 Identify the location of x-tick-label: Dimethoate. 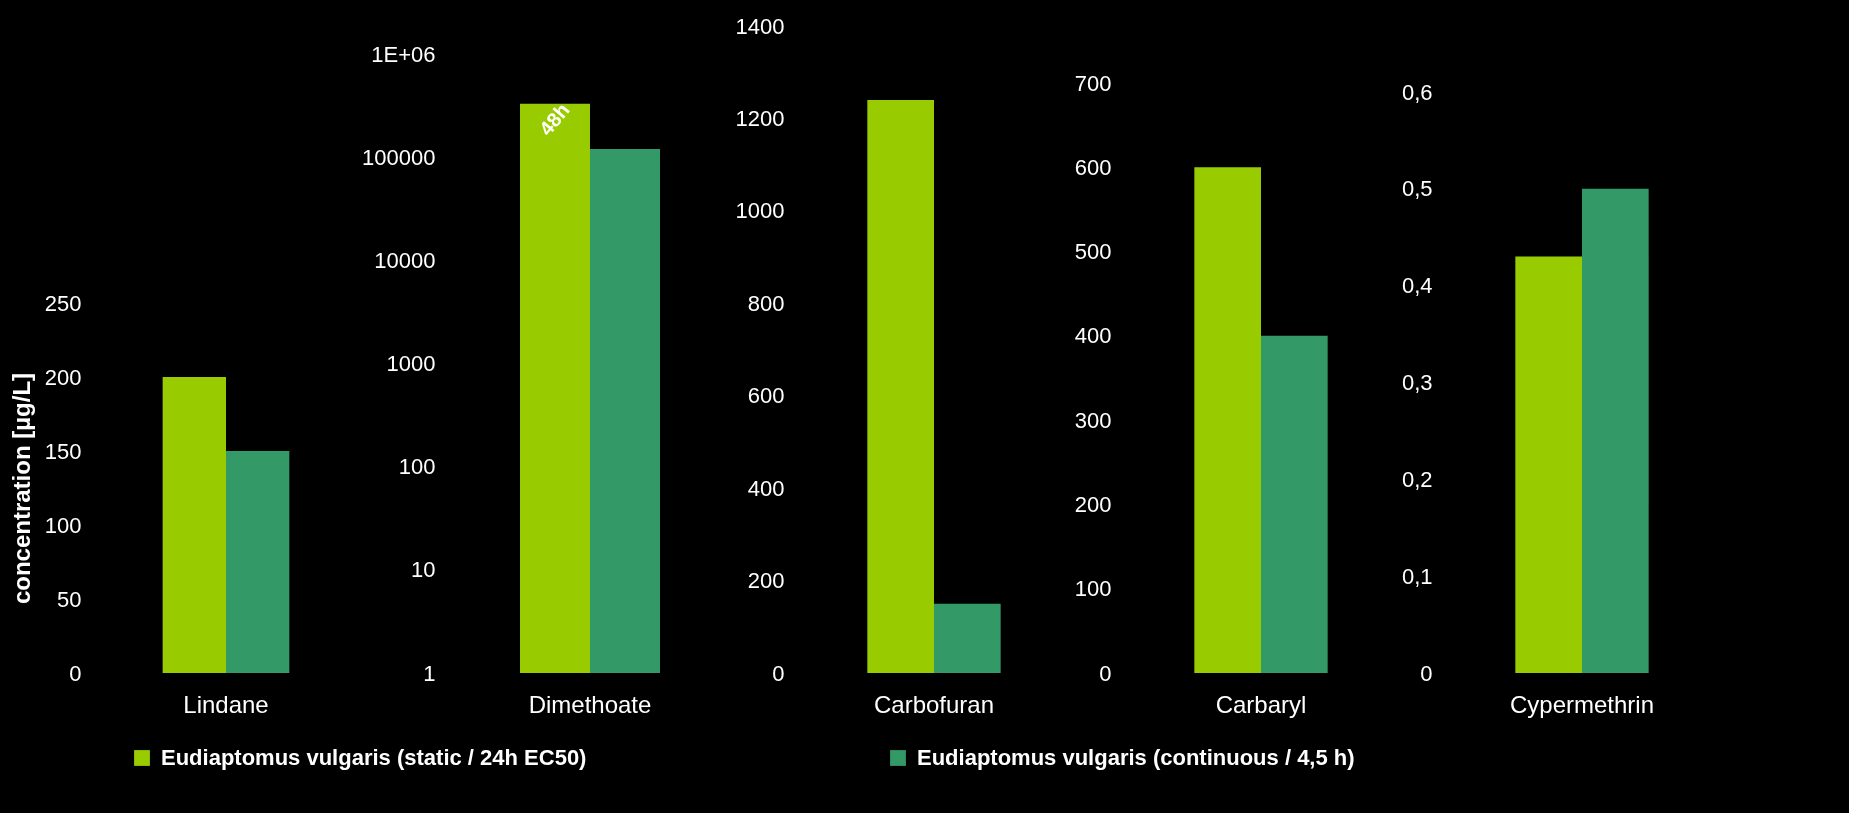
(590, 704).